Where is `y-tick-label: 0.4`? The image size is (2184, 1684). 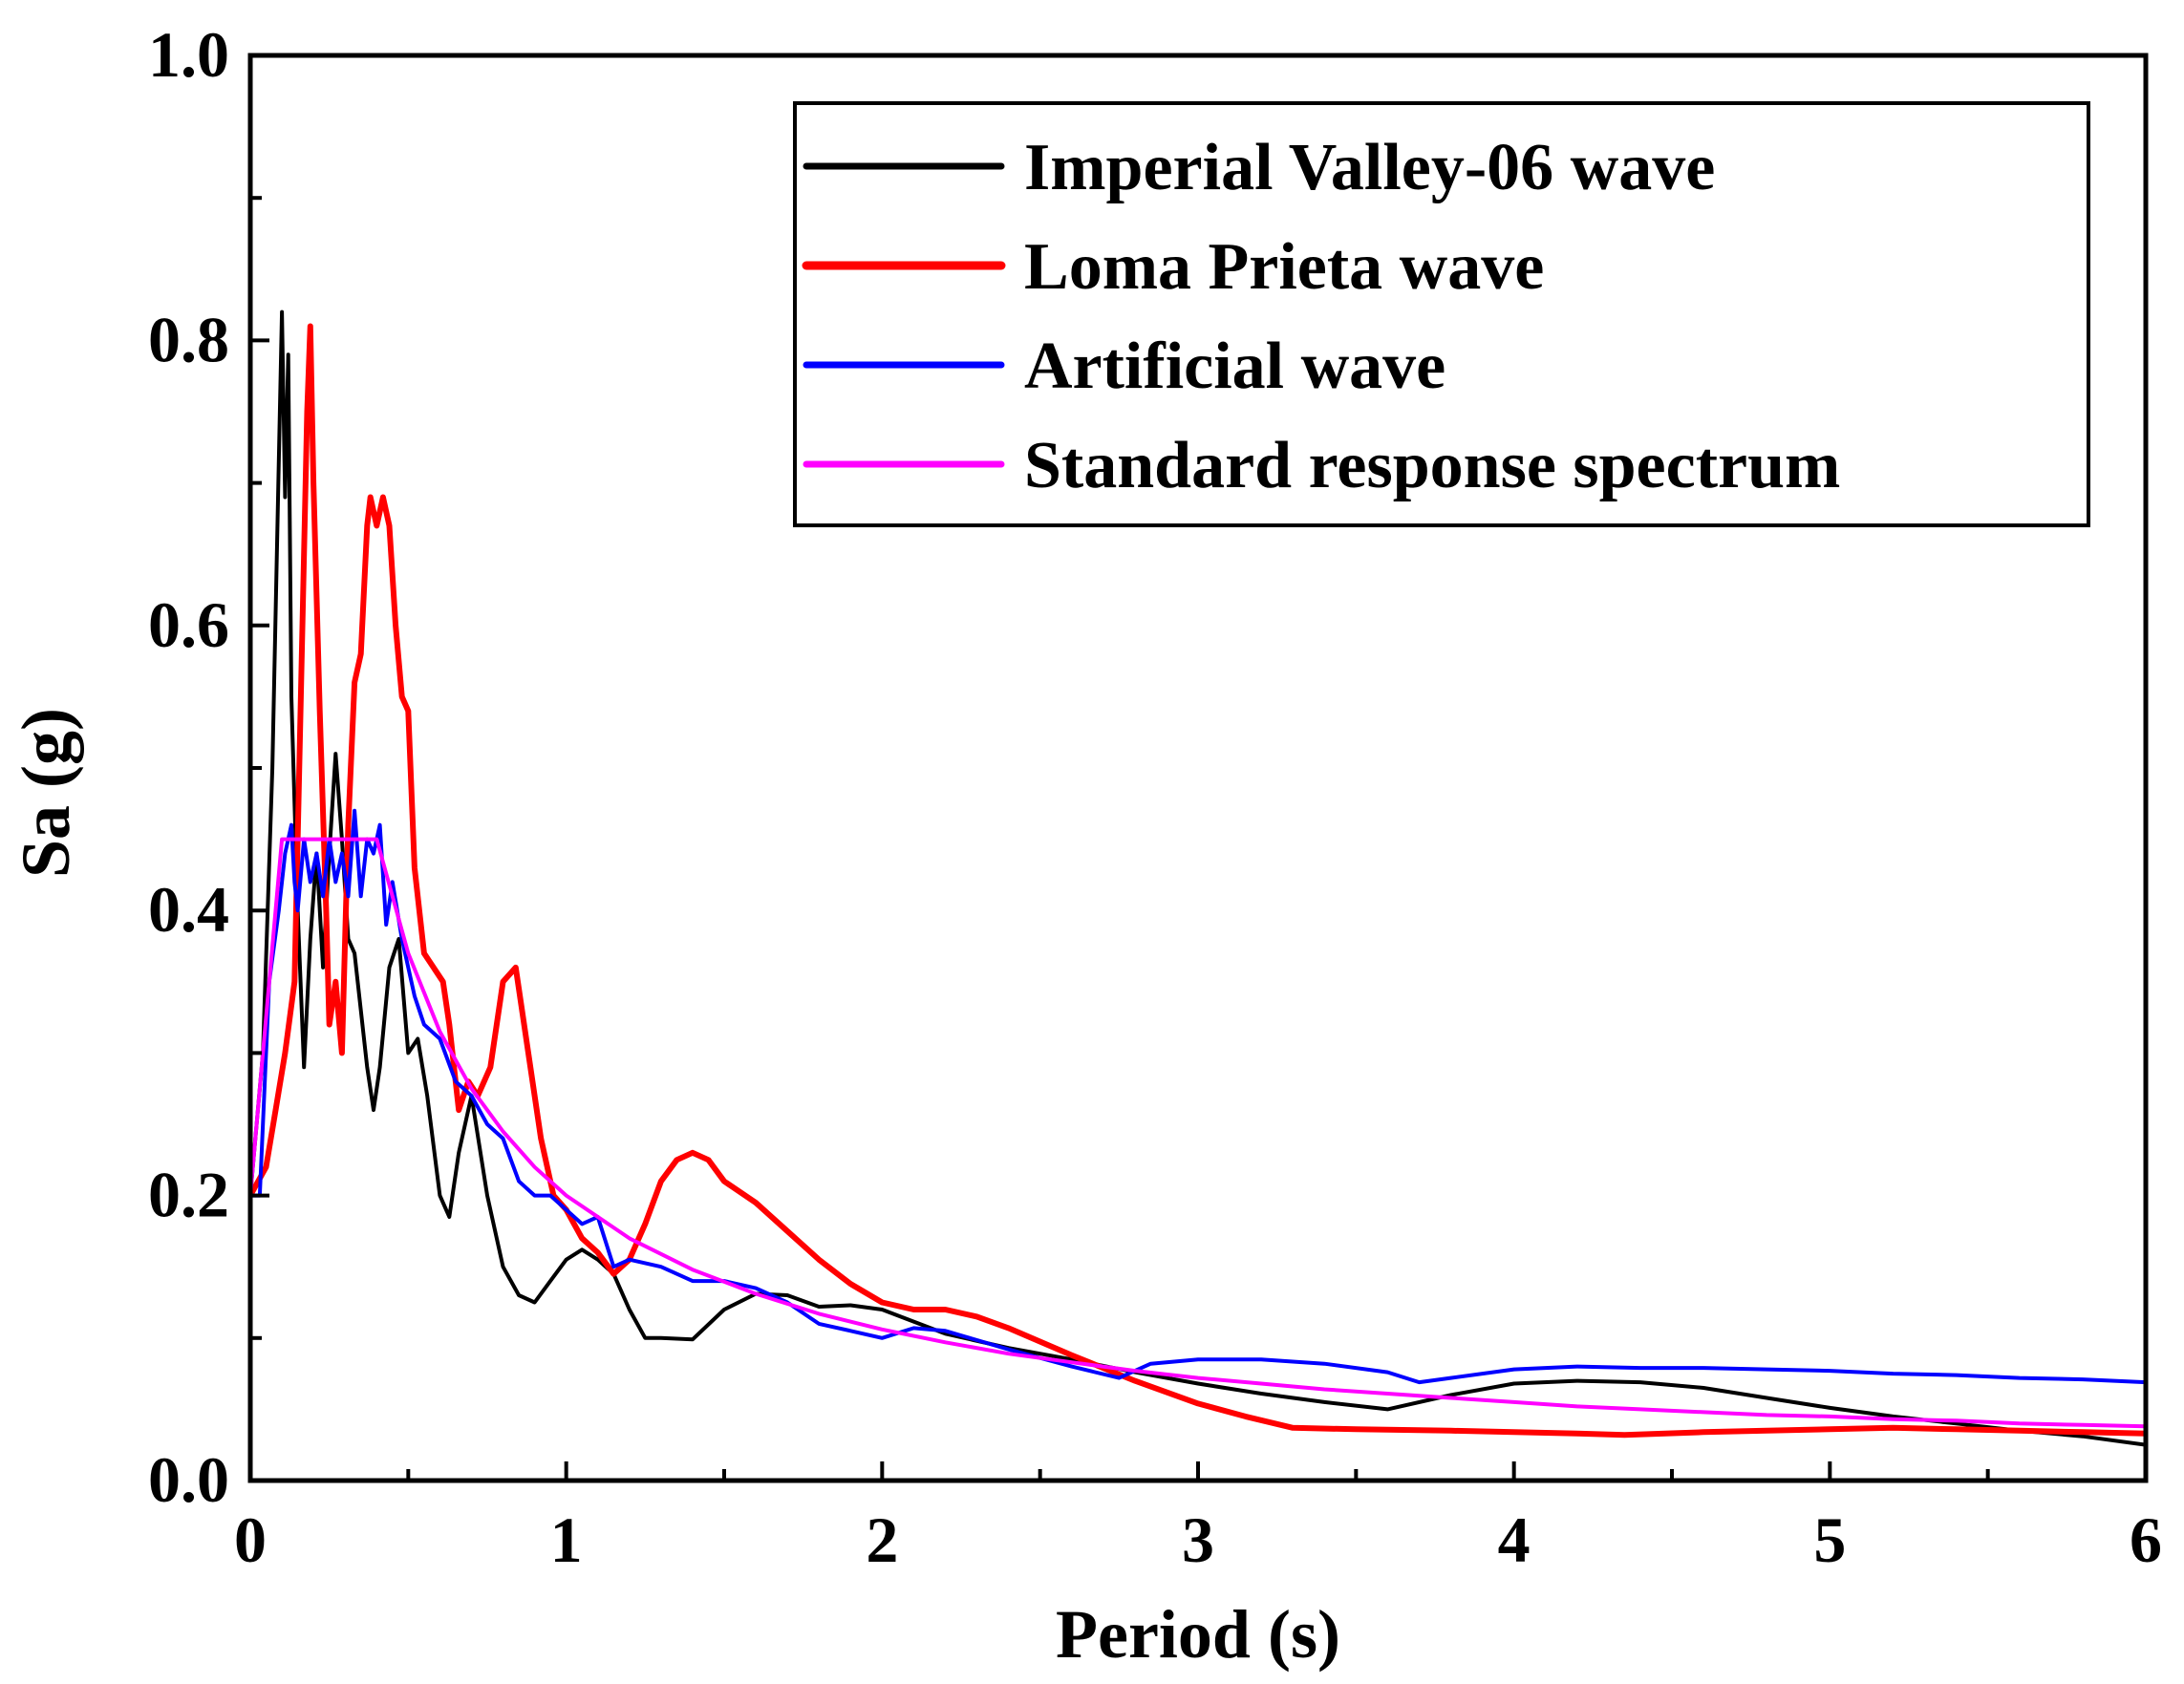
y-tick-label: 0.4 is located at coordinates (189, 909).